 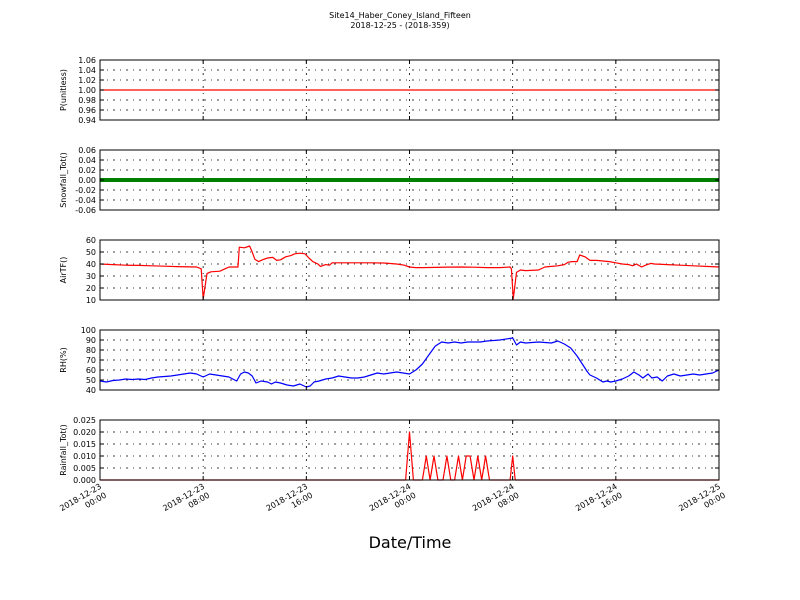 What do you see at coordinates (84, 468) in the screenshot?
I see `y-tick-label: 0.005` at bounding box center [84, 468].